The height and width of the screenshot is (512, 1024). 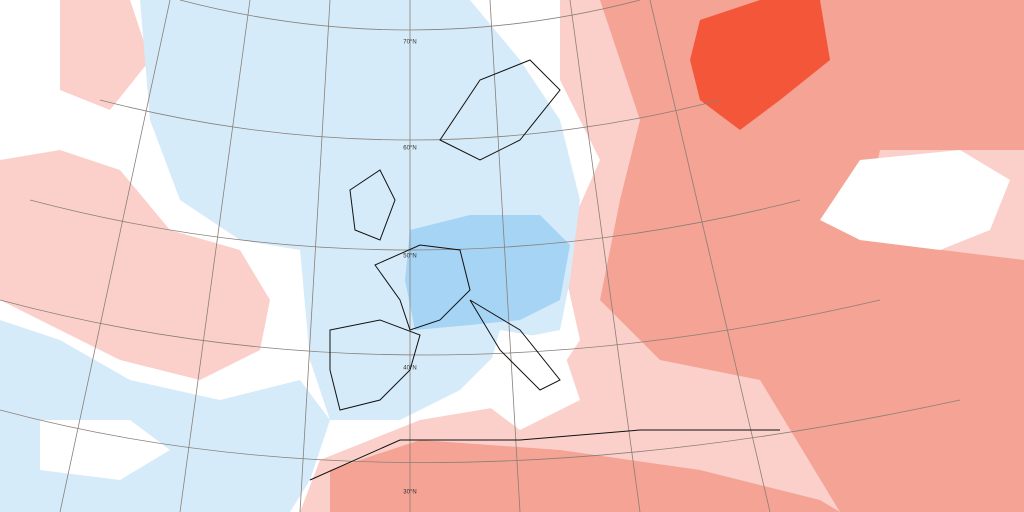 I want to click on latitude-label: 70°N, so click(x=409, y=43).